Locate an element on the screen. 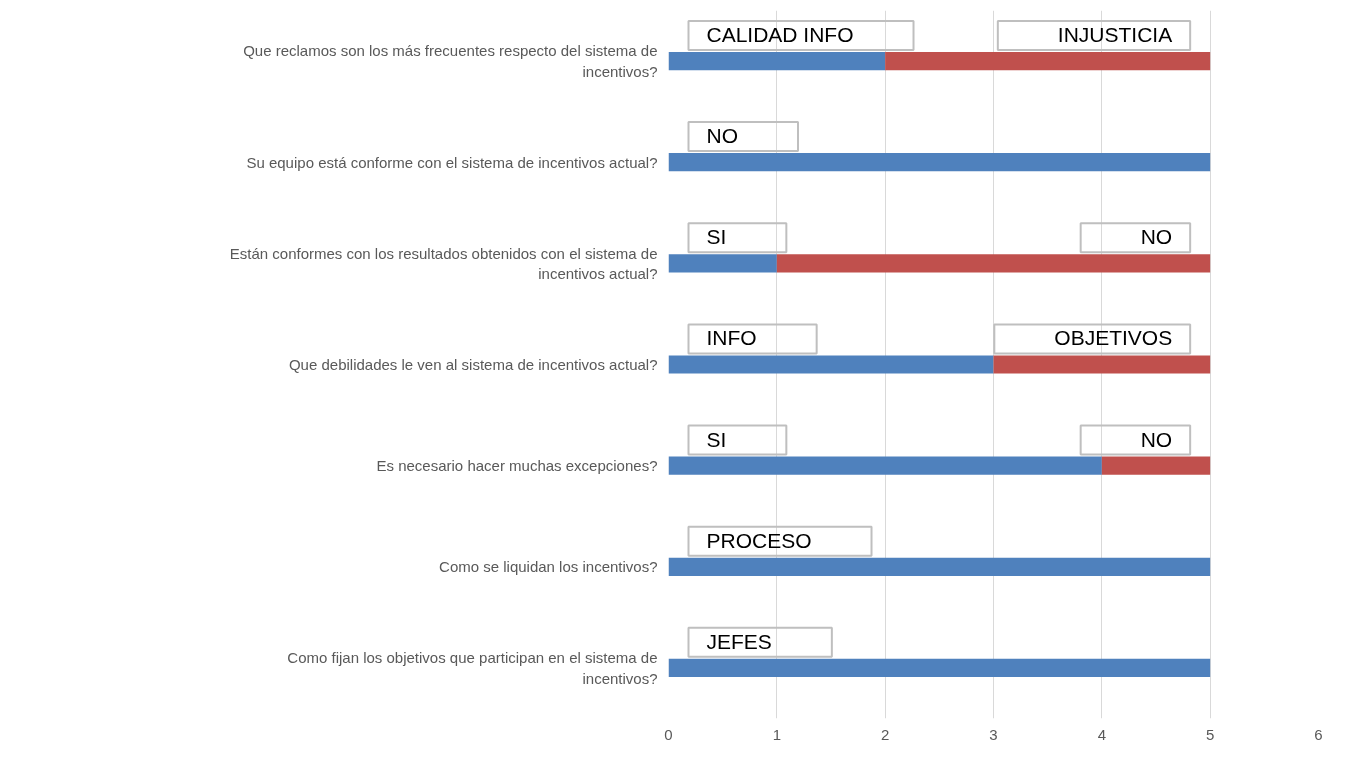  y-tick-label: Como se liquidan los incentivos? is located at coordinates (548, 567).